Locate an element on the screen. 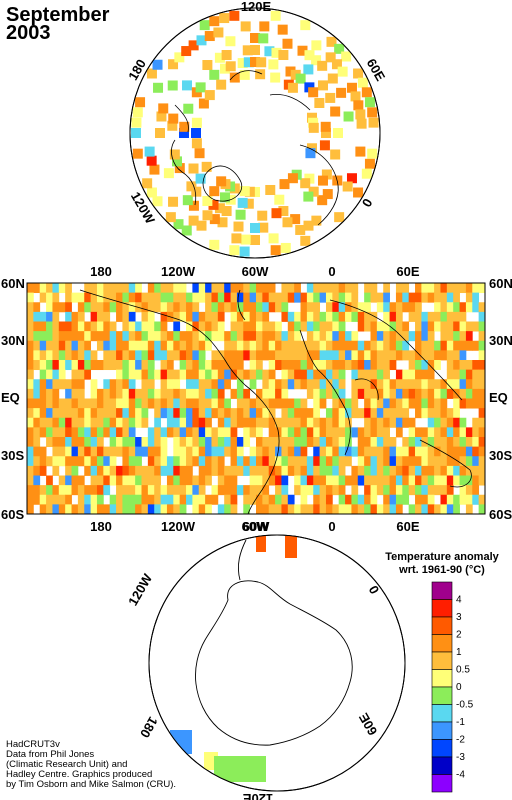  legend-title: Temperature anomaly wrt. 1961-90 (°C) is located at coordinates (442, 564).